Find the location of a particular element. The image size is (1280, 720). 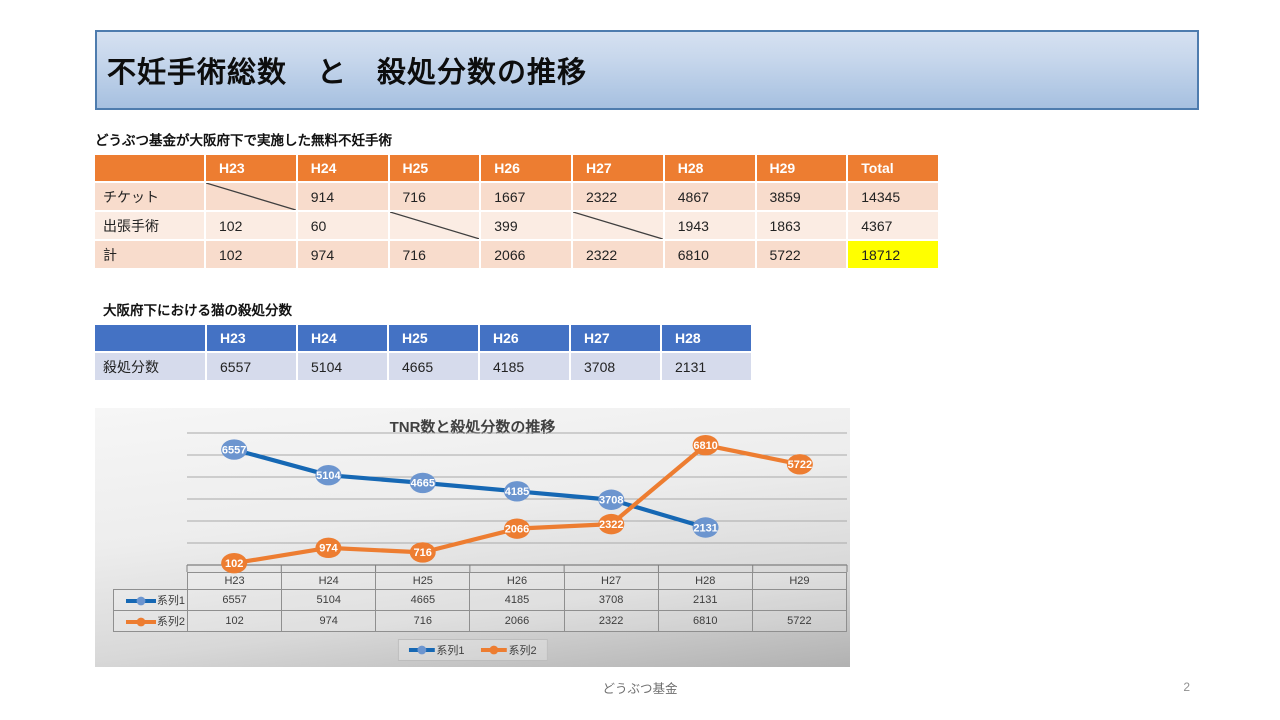

page-title: 不妊手術総数 と 殺処分数の推移 is located at coordinates (347, 73).